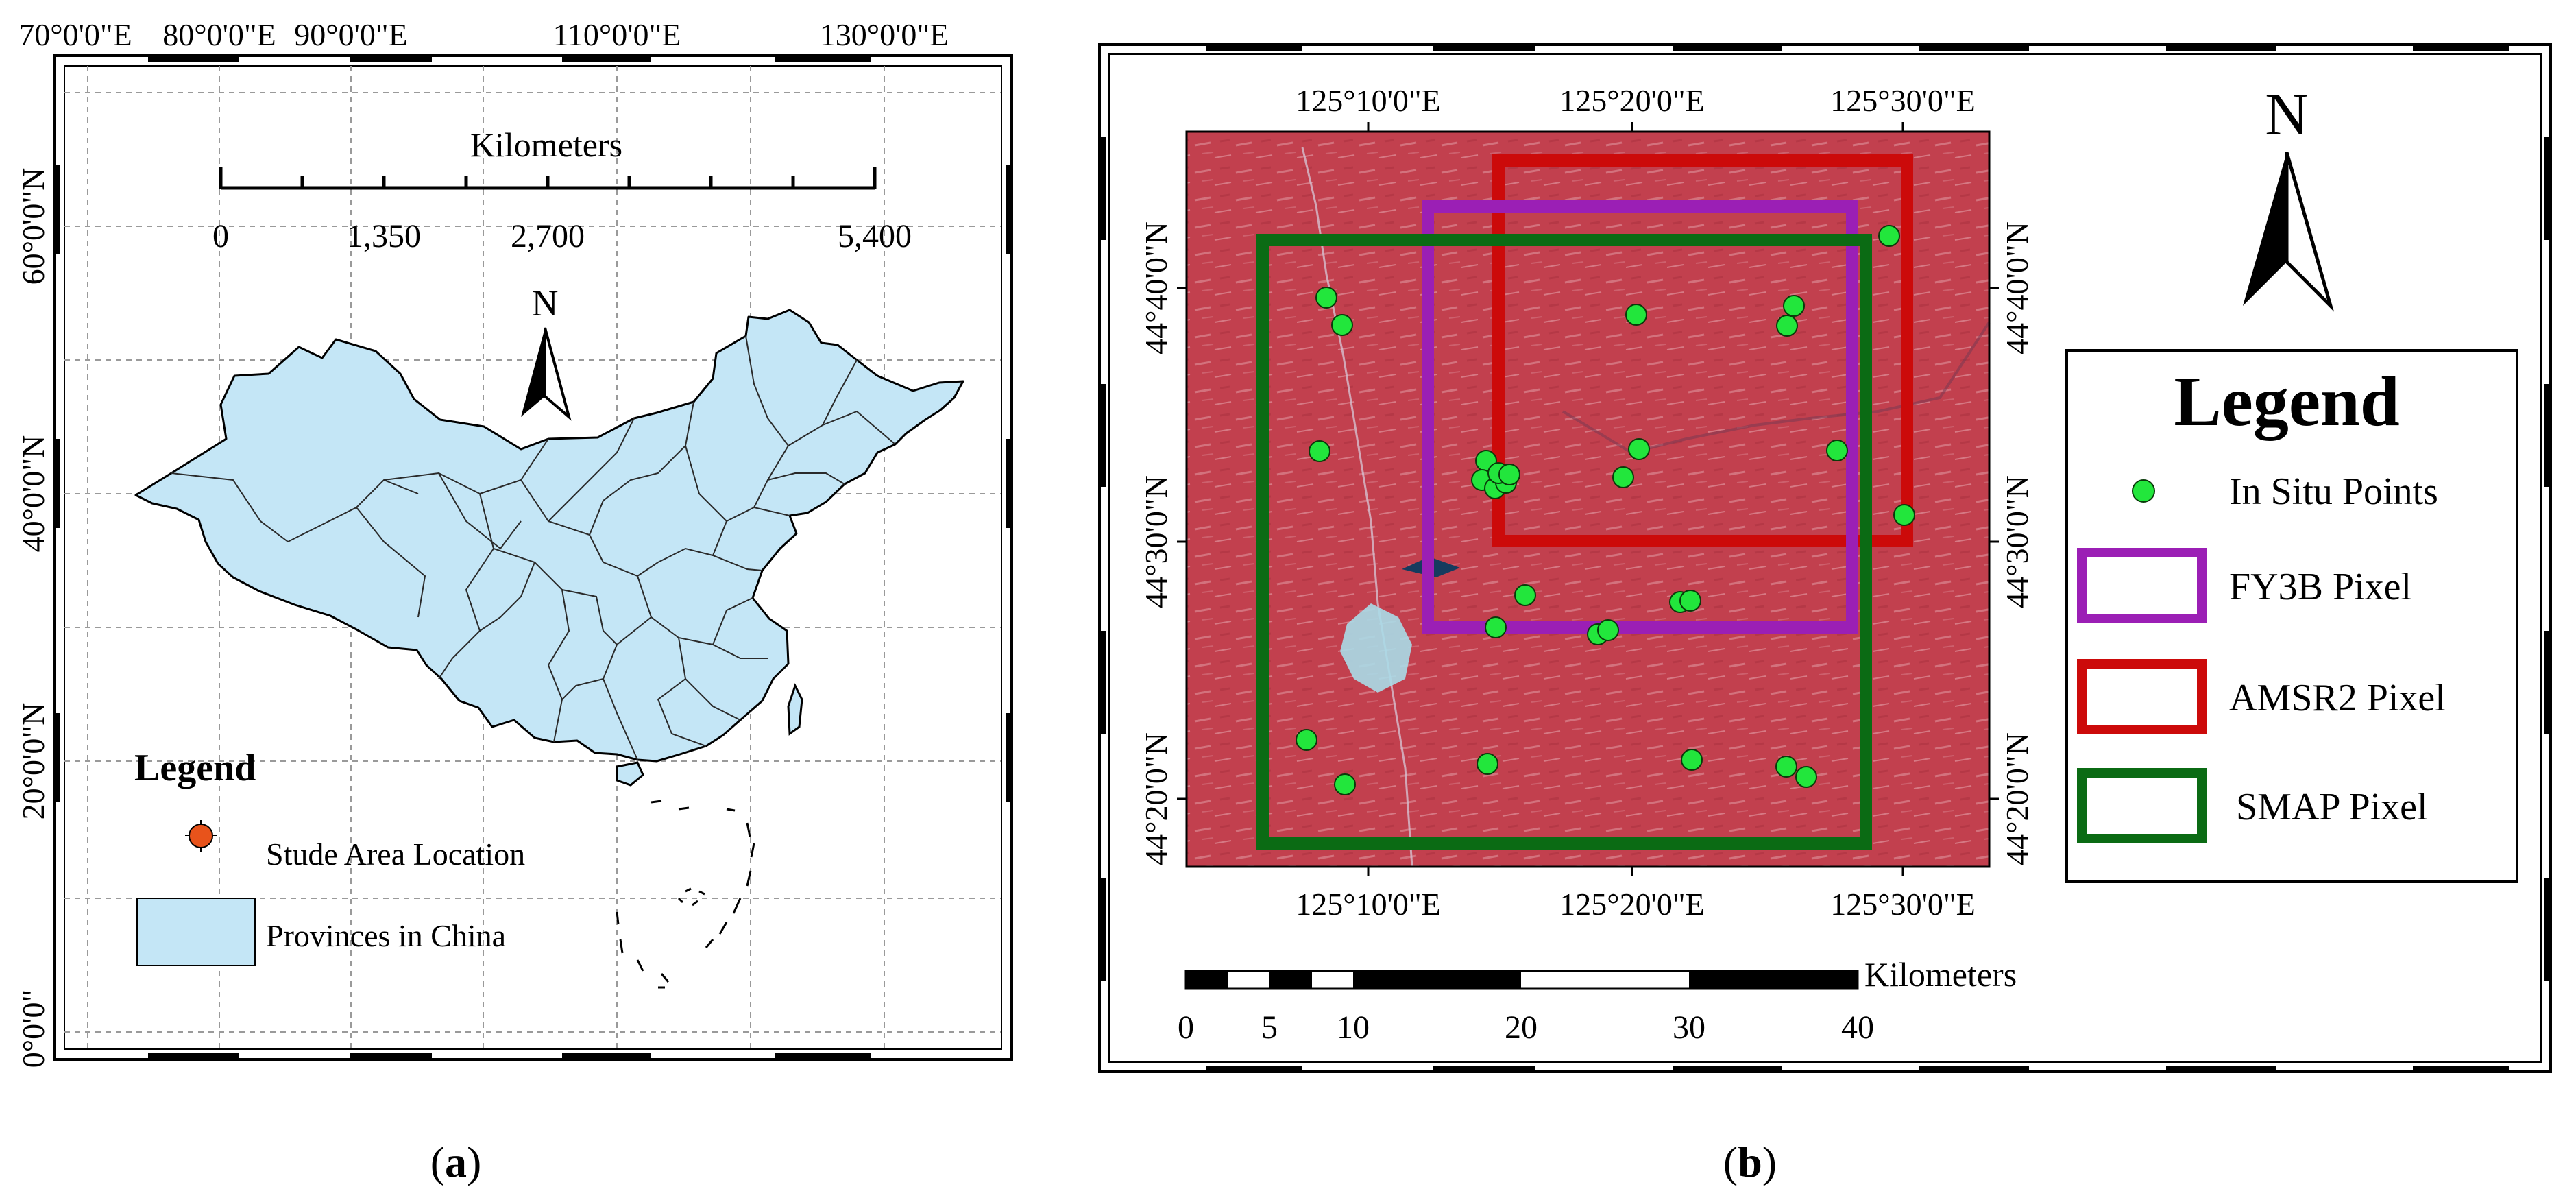 Image resolution: width=2576 pixels, height=1200 pixels. What do you see at coordinates (1940, 974) in the screenshot?
I see `panel-b-scale-unit: Kilometers` at bounding box center [1940, 974].